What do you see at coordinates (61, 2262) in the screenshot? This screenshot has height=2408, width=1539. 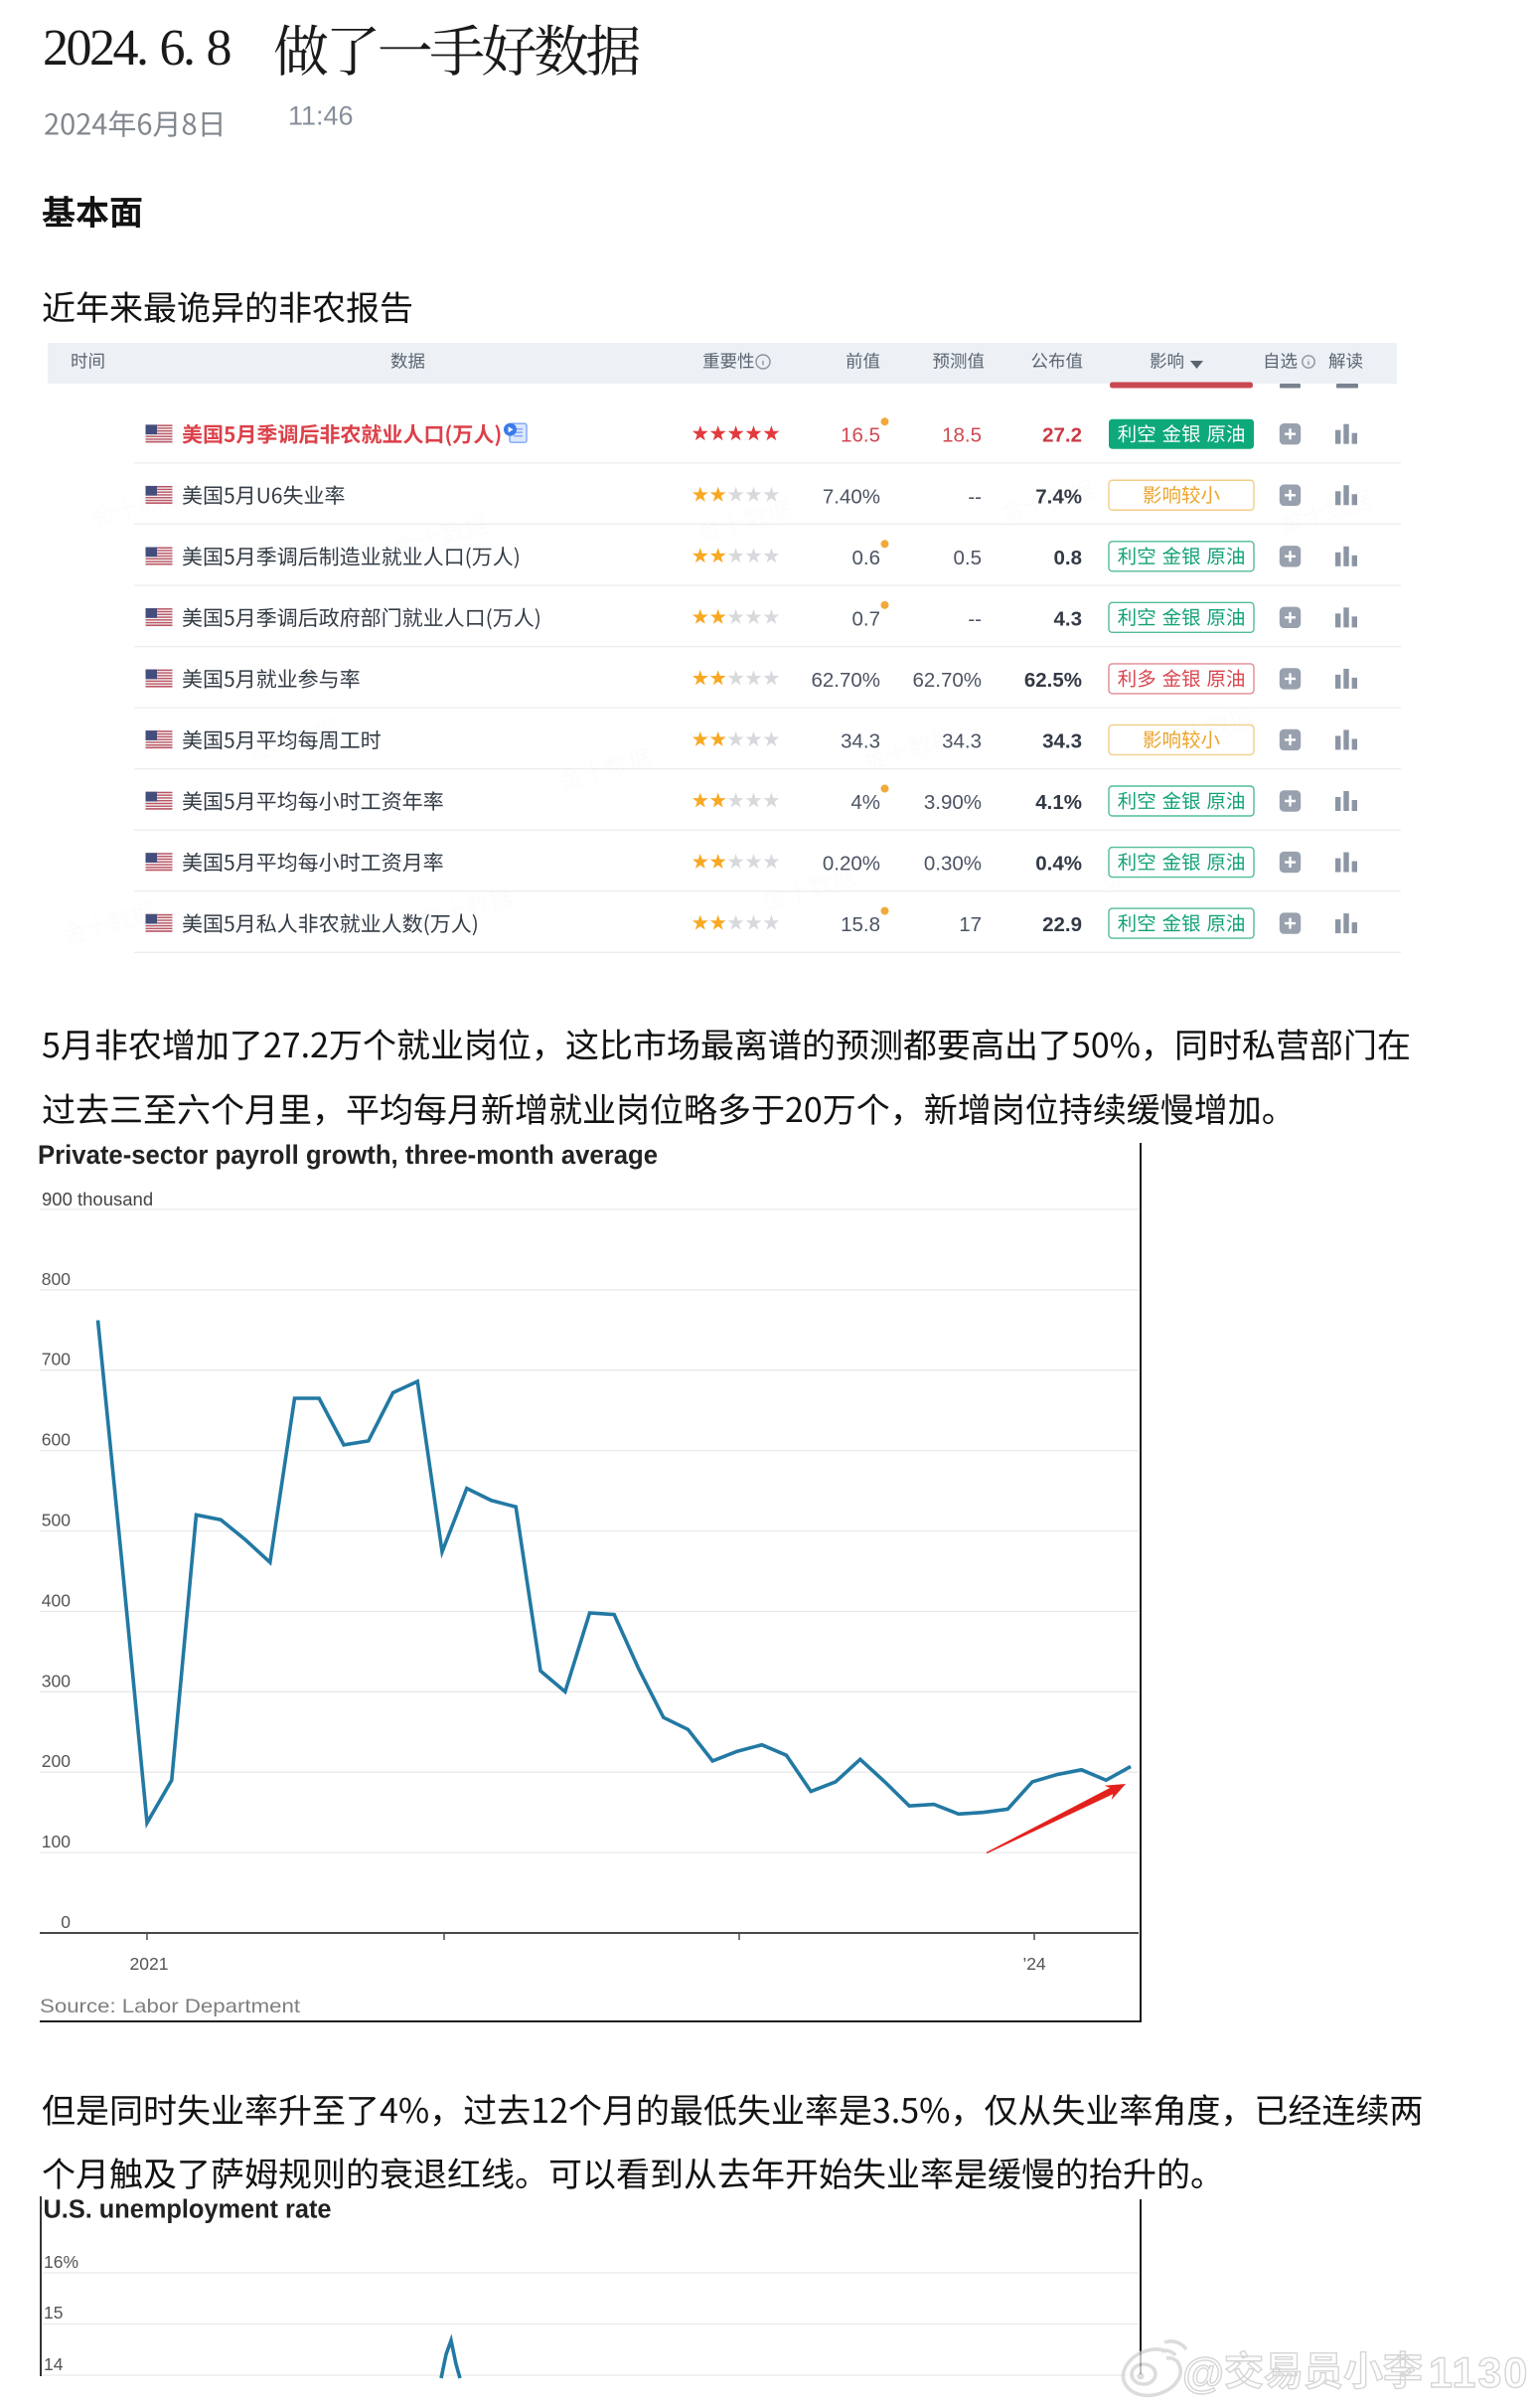 I see `svg-text: 16%` at bounding box center [61, 2262].